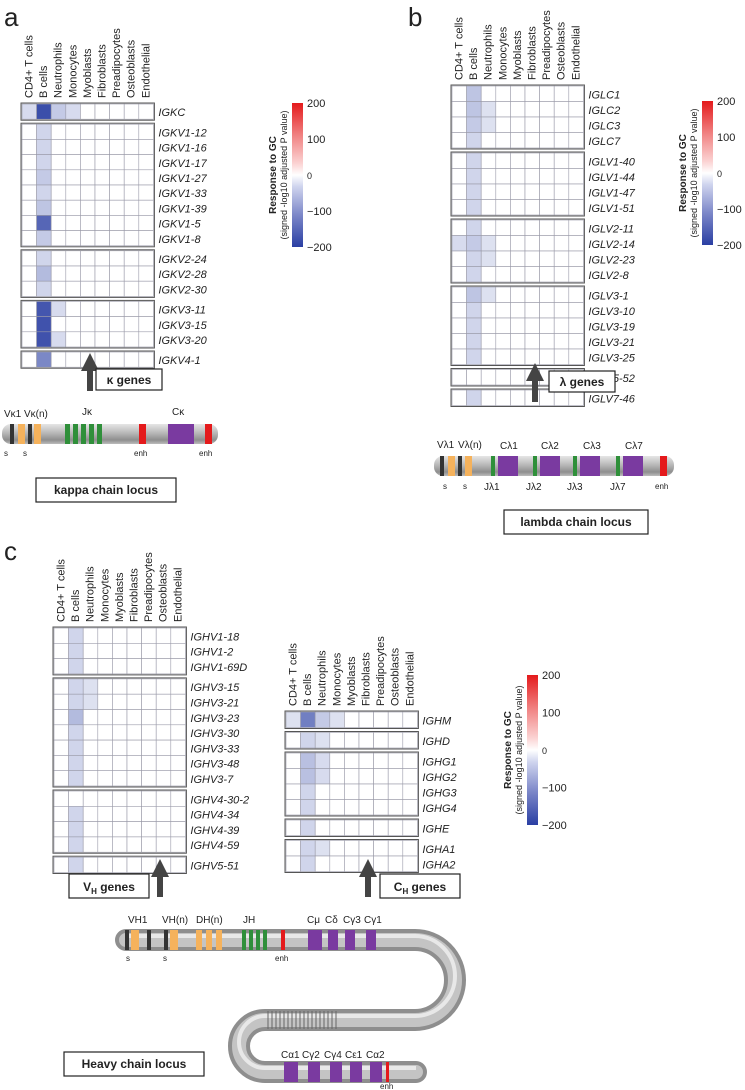  Describe the element at coordinates (729, 246) in the screenshot. I see `legend-tick: −200` at that location.